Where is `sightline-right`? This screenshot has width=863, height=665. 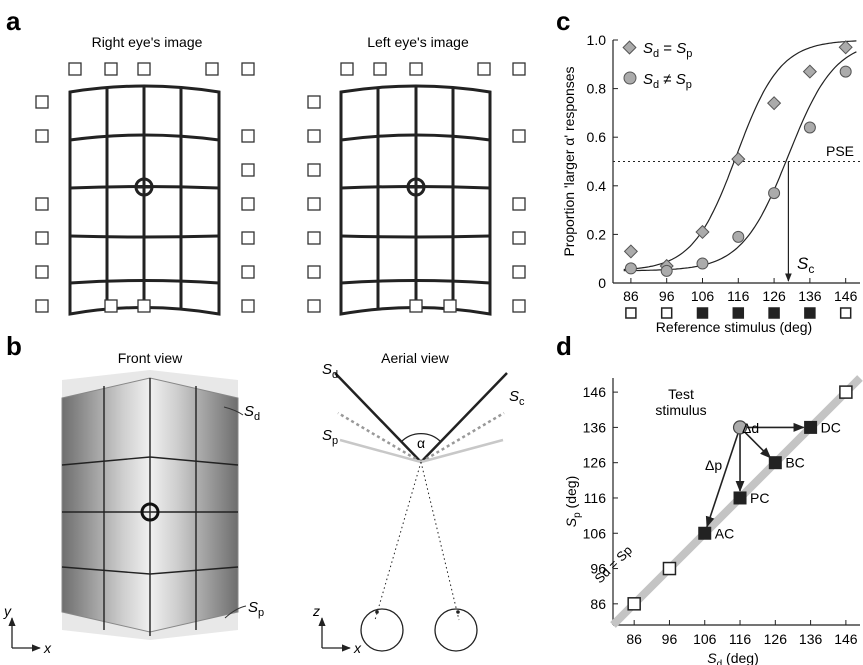
sightline-right is located at coordinates (440, 541).